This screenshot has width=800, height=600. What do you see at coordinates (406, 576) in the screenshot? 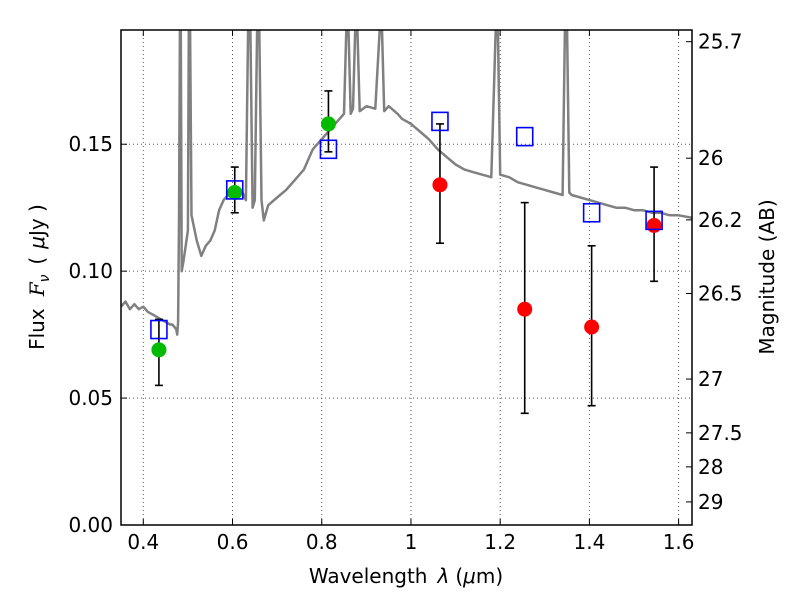
I see `x-axis-label: Wavelength λ (μm)` at bounding box center [406, 576].